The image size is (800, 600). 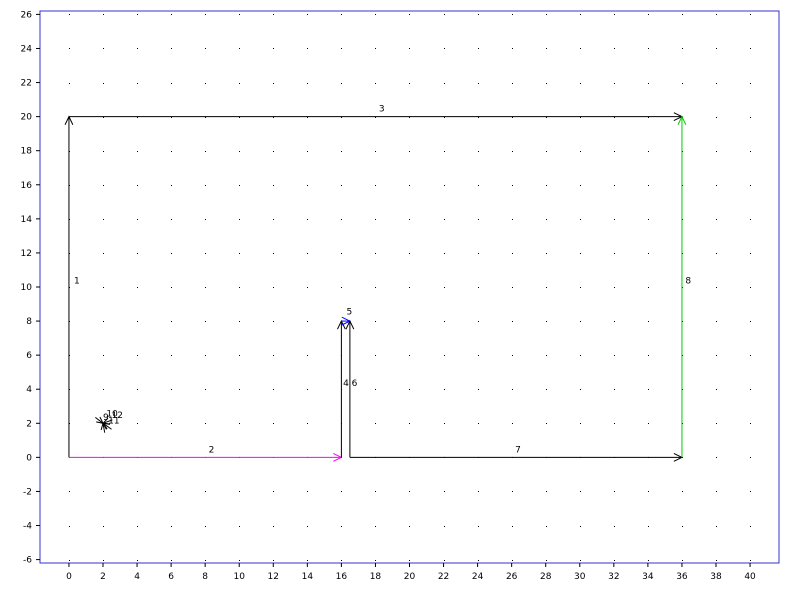 I want to click on cluster-arrow, so click(x=99, y=420).